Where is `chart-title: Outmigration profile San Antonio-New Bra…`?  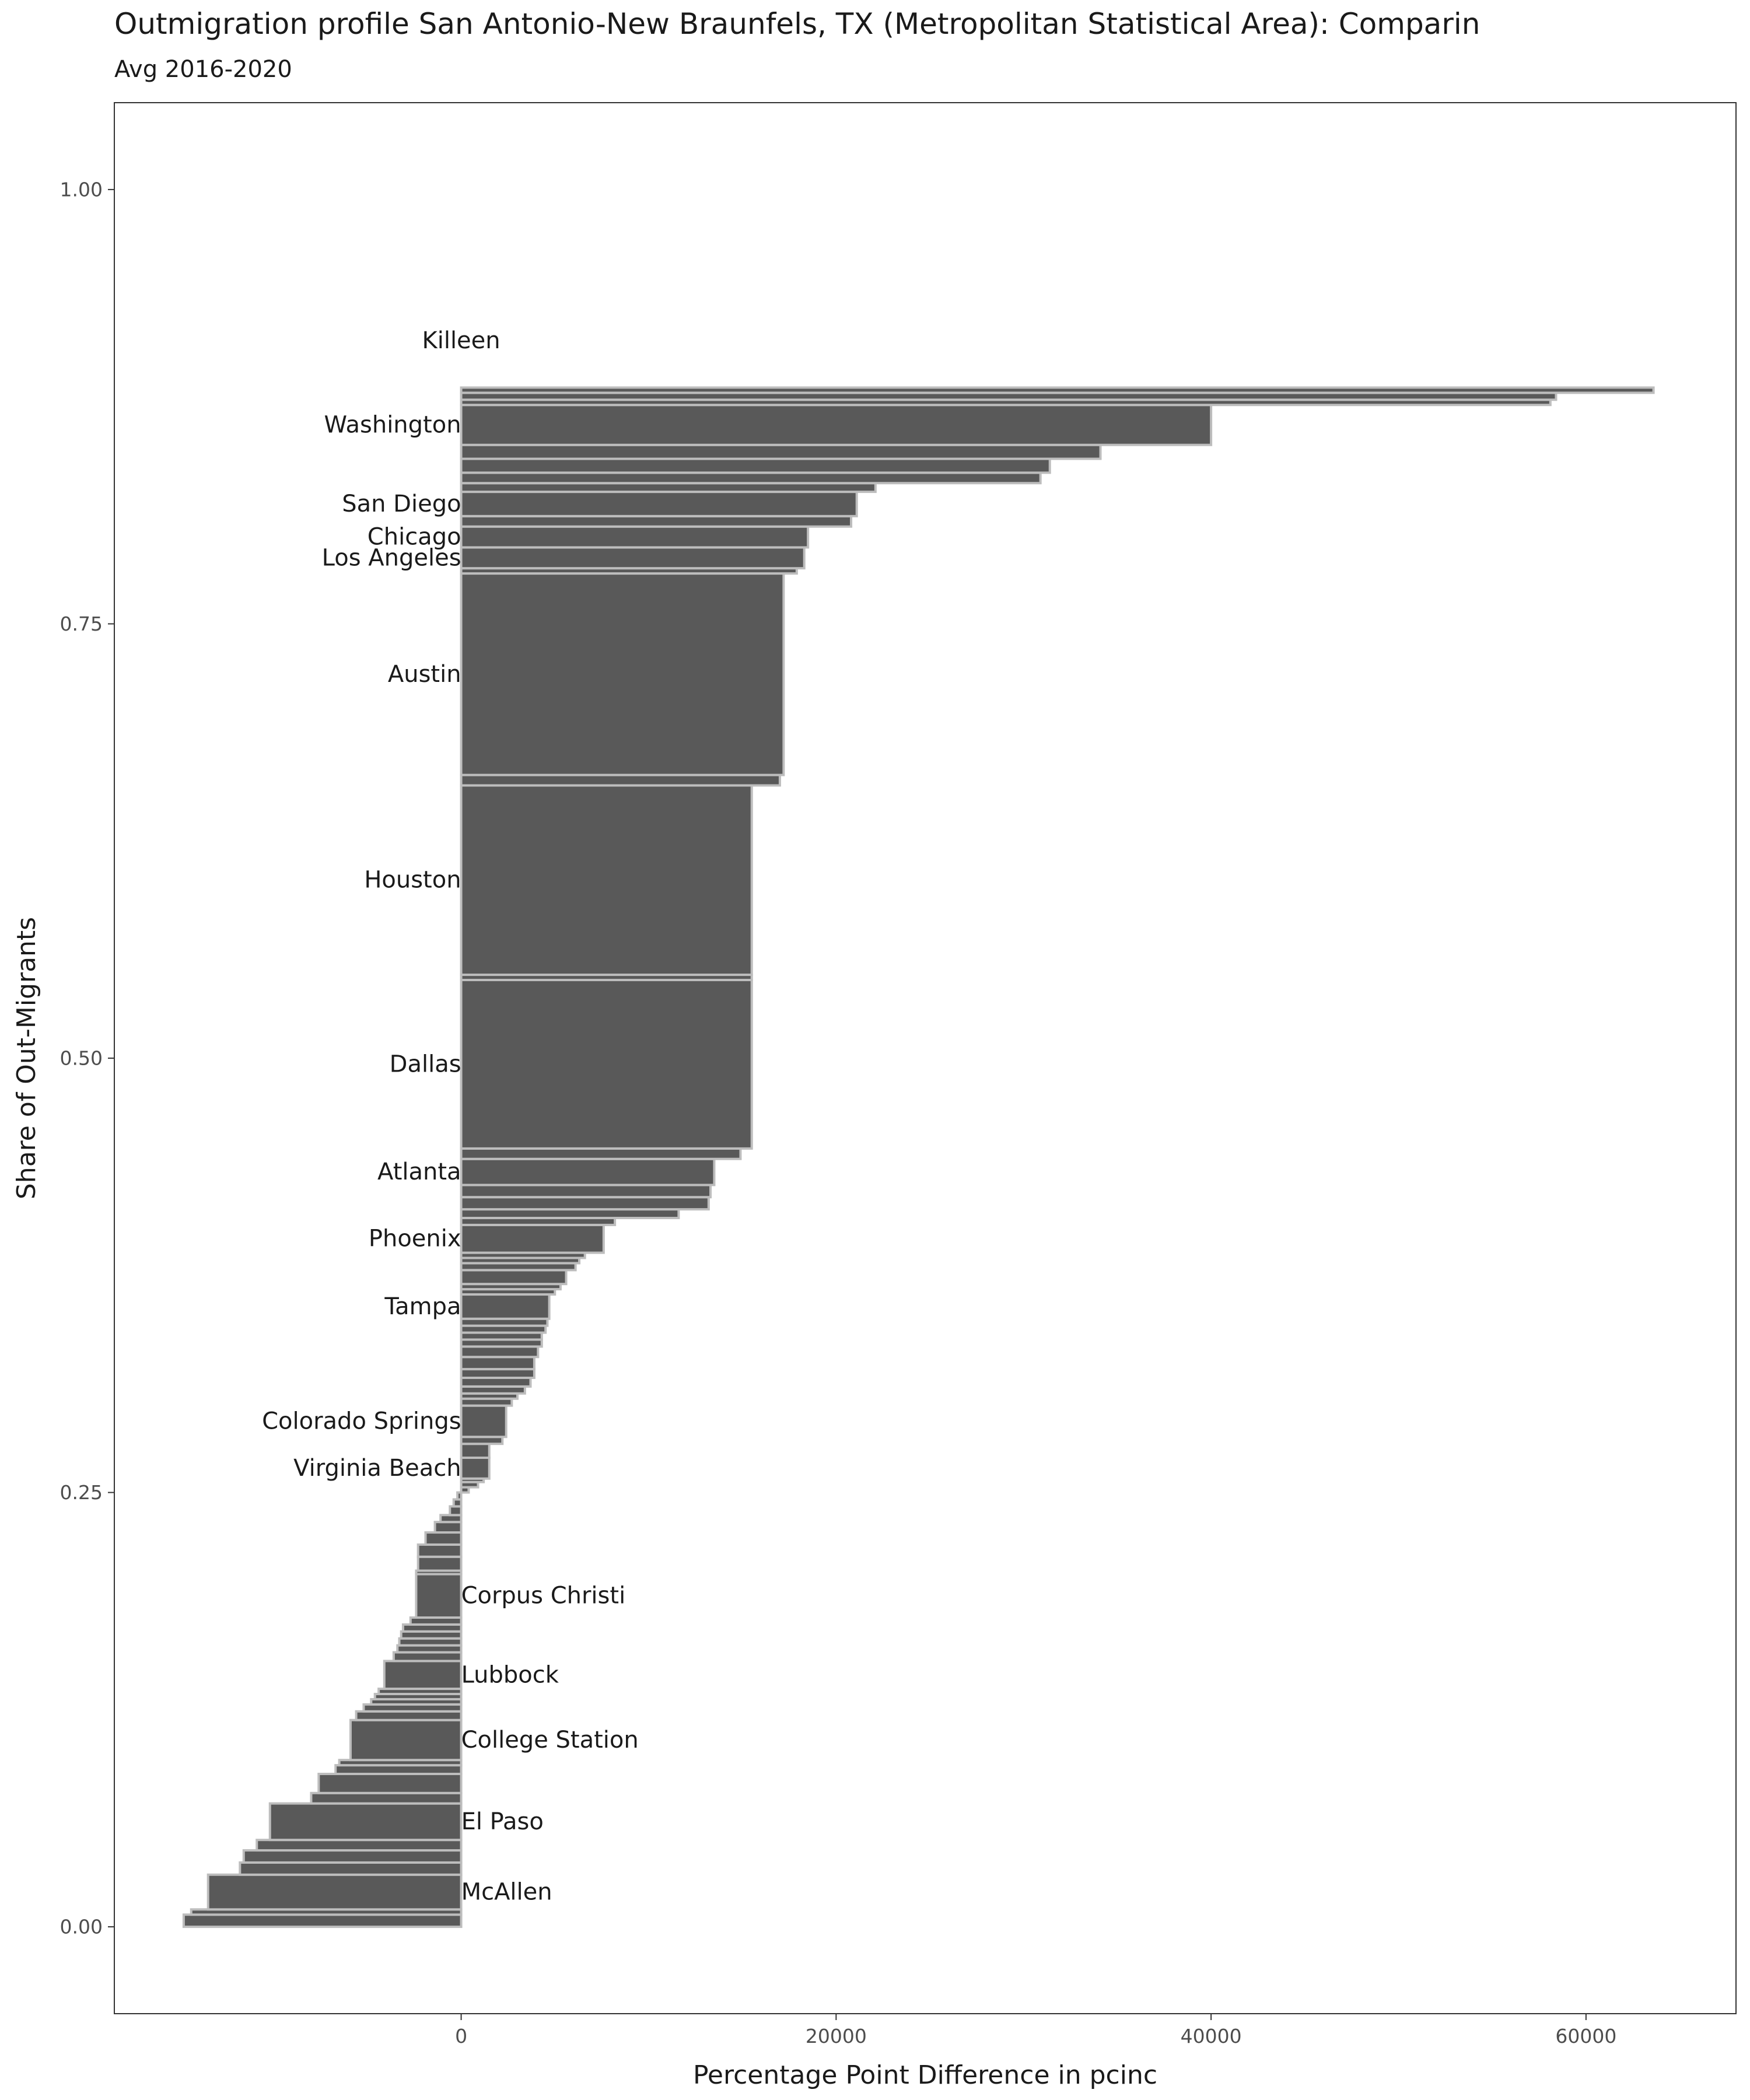
chart-title: Outmigration profile San Antonio-New Bra… is located at coordinates (797, 24).